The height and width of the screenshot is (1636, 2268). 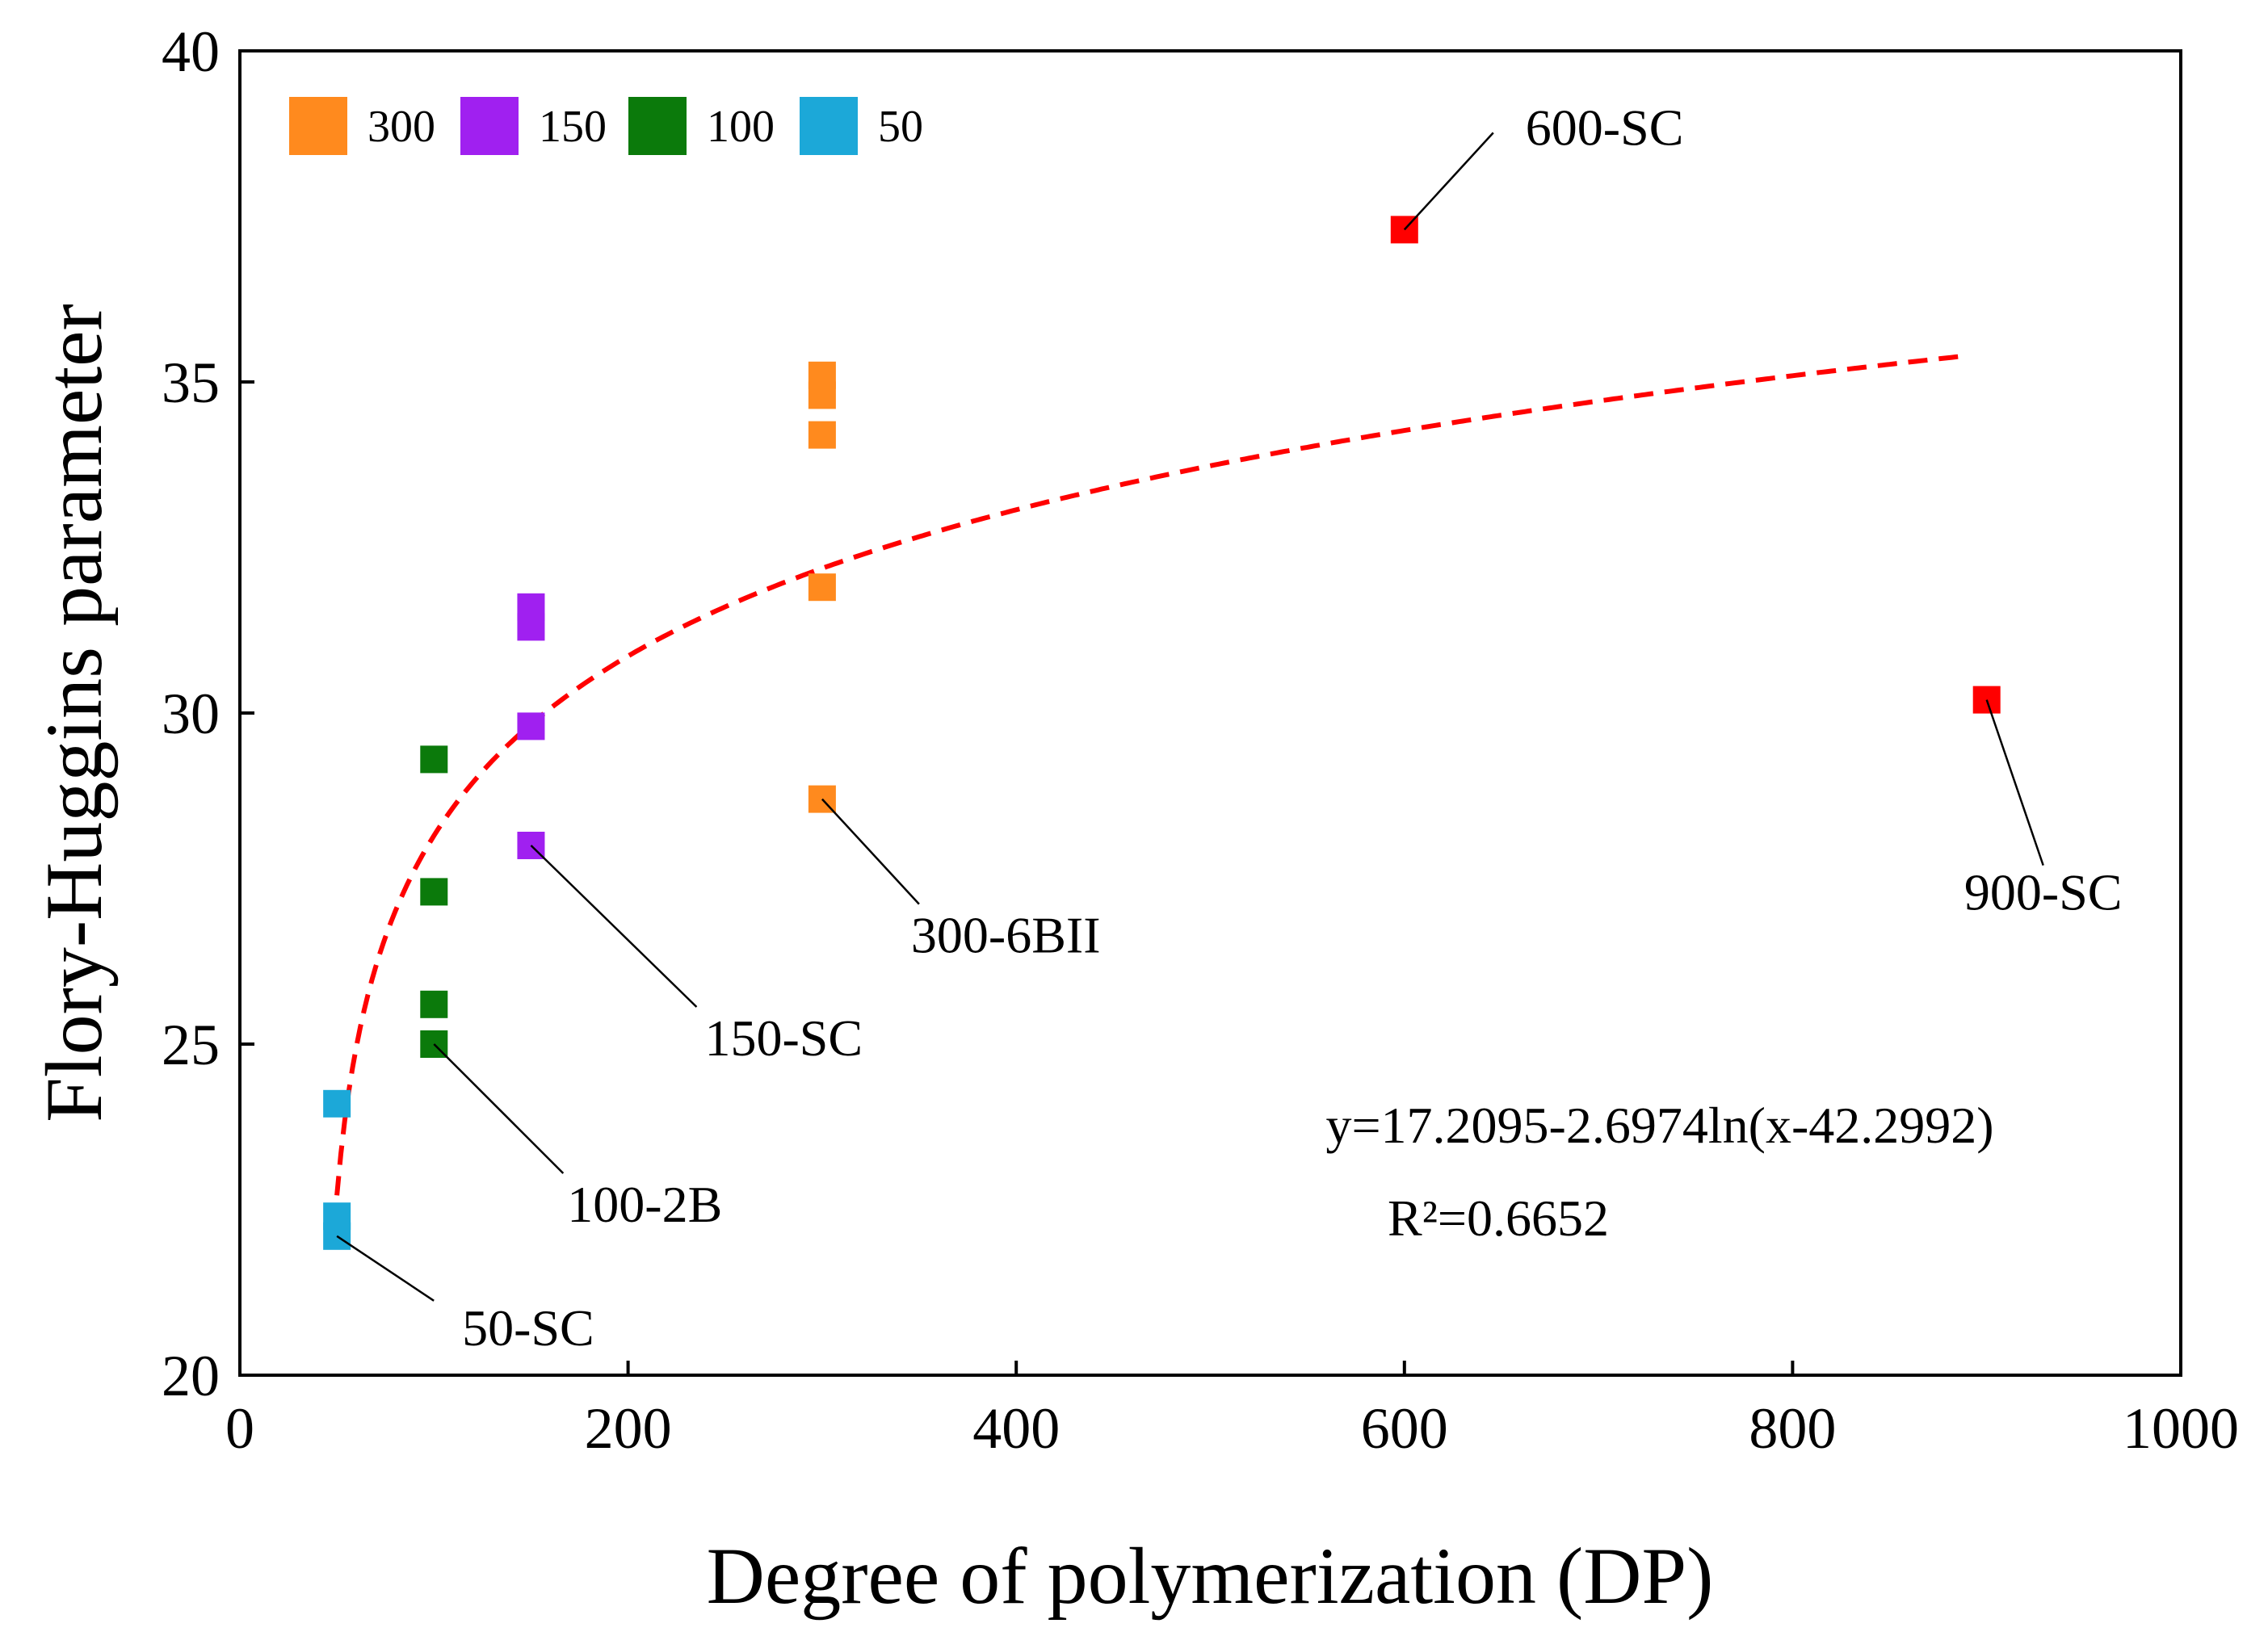 I want to click on fit-r-squared: R²=0.6652, so click(x=1499, y=1218).